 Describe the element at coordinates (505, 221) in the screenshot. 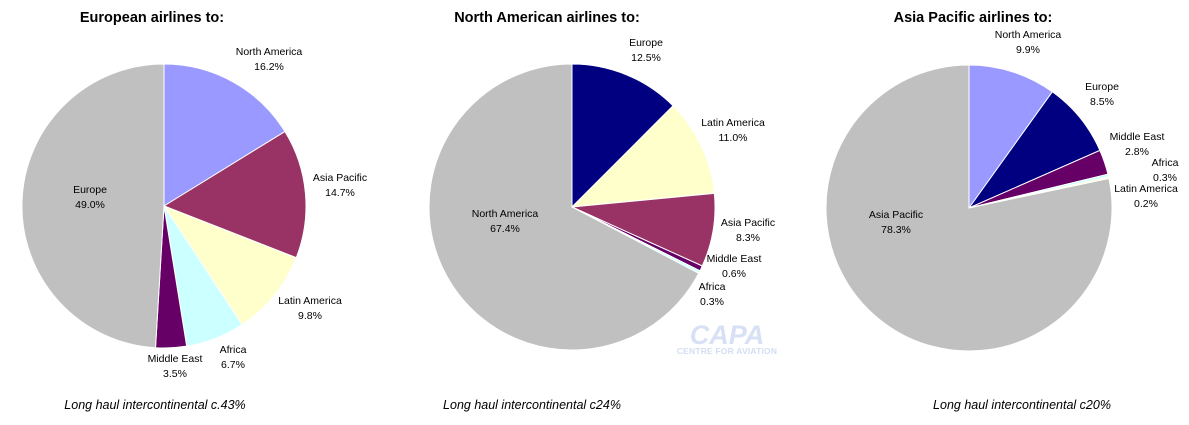

I see `slice-label-north-america: North America 67.4%` at that location.